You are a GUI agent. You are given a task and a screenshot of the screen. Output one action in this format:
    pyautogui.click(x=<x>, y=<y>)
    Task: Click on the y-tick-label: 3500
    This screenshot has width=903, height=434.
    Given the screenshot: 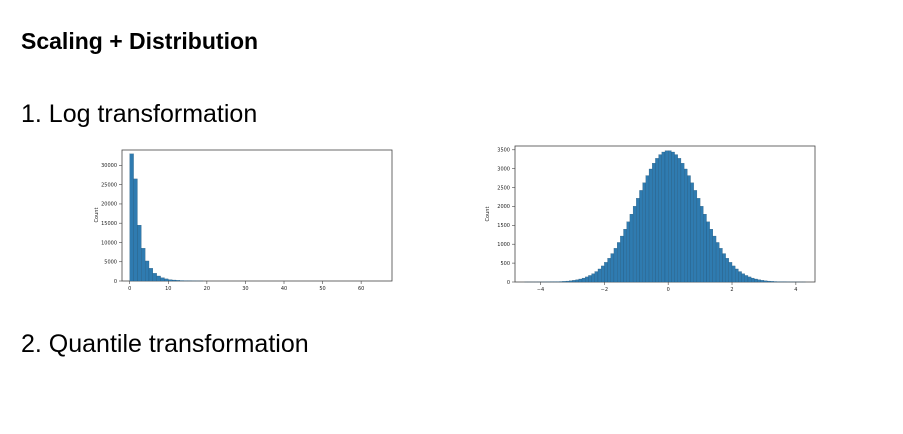 What is the action you would take?
    pyautogui.click(x=503, y=151)
    